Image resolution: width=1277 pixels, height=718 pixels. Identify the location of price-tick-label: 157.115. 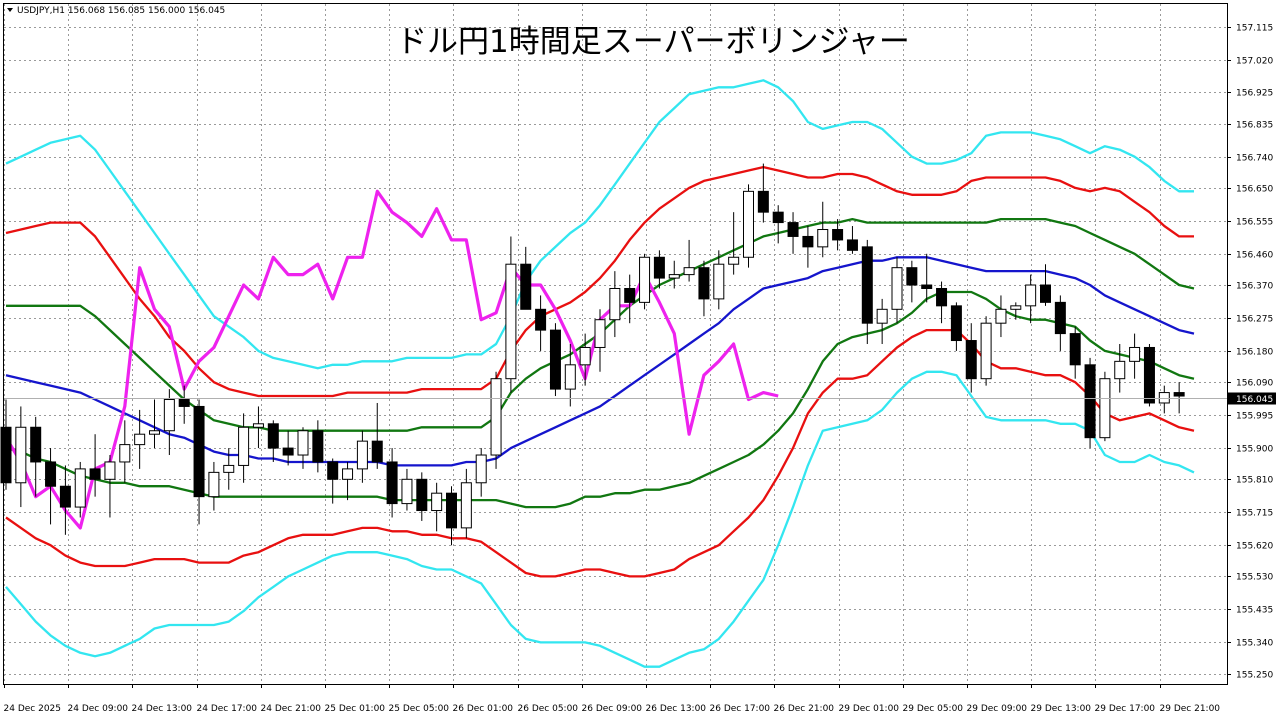
(1254, 29).